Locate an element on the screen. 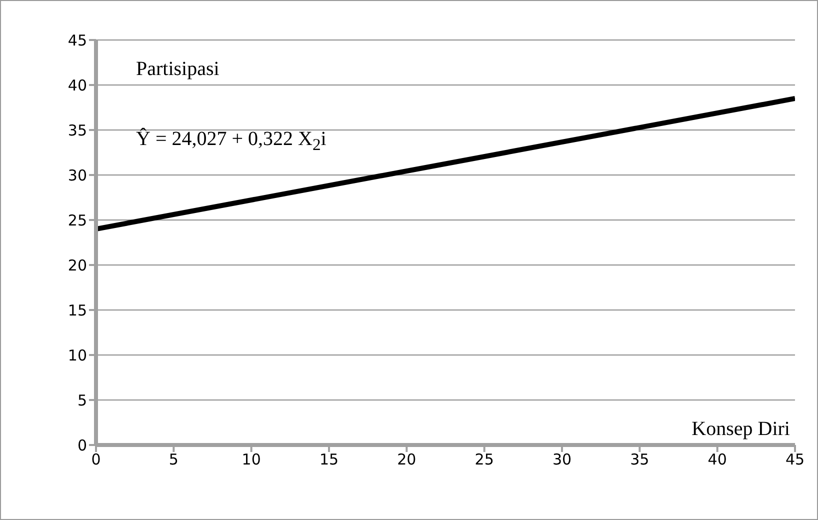  x-tick-label: 20 is located at coordinates (406, 459).